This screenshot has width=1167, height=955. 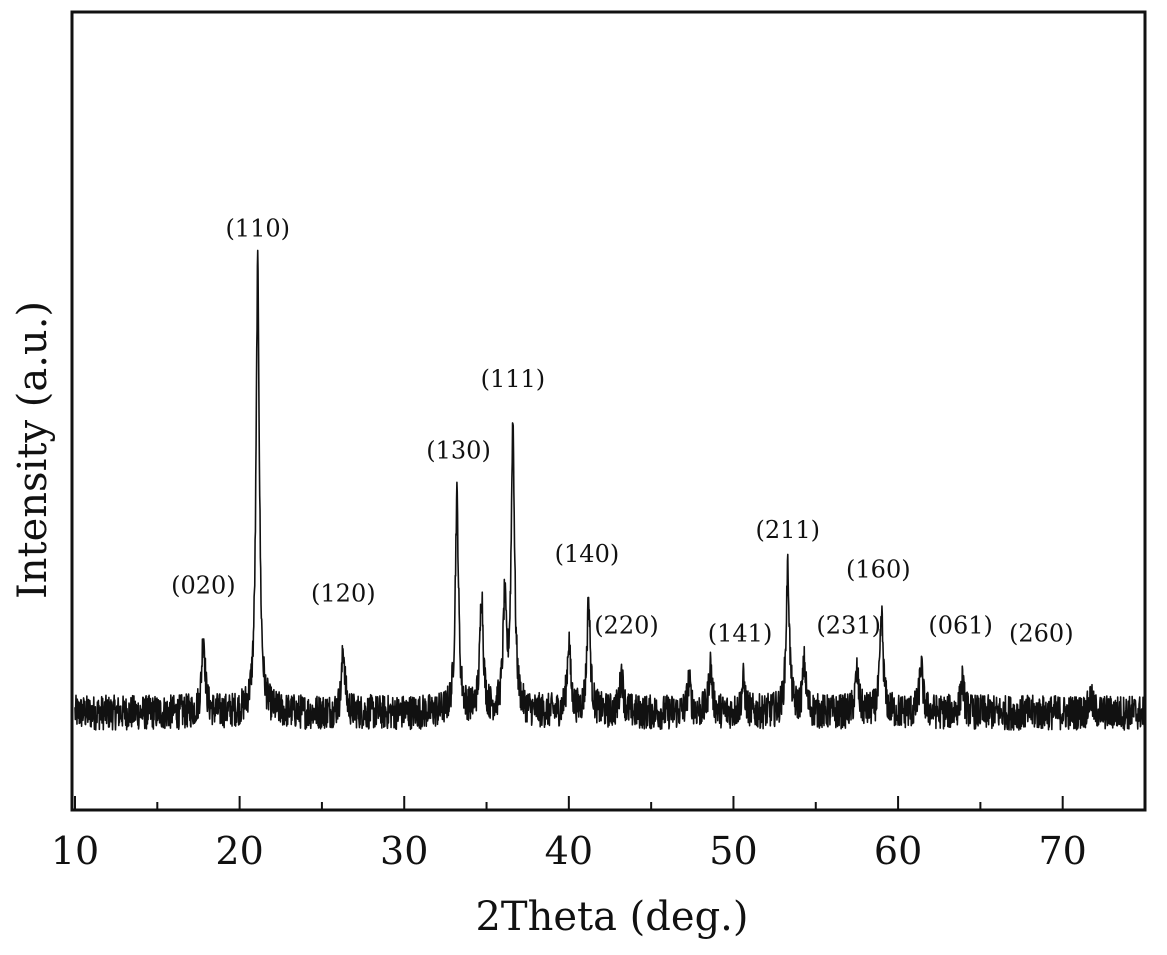 What do you see at coordinates (740, 633) in the screenshot?
I see `peak-label: (141)` at bounding box center [740, 633].